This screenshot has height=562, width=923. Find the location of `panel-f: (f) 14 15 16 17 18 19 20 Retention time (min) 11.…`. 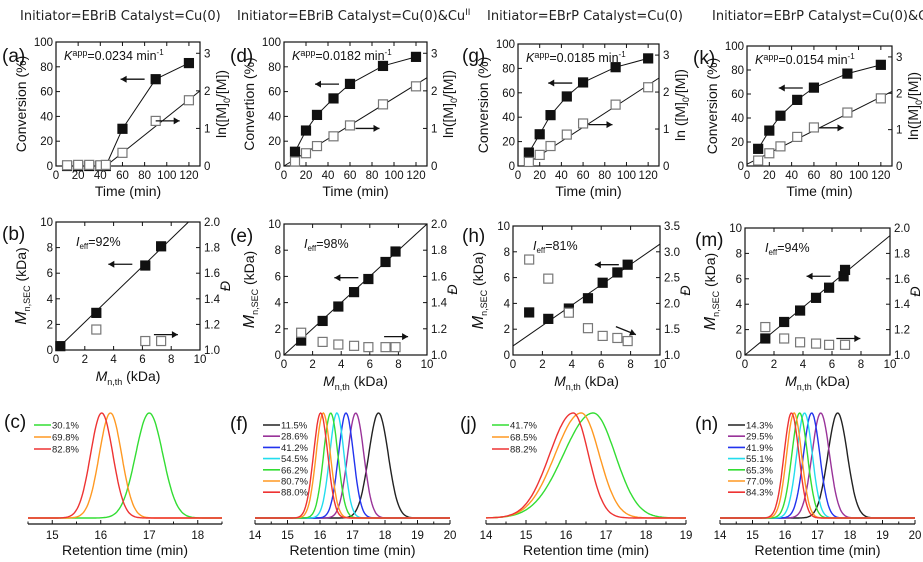

panel-f: (f) 14 15 16 17 18 19 20 Retention time (min) 11.… is located at coordinates (343, 485).